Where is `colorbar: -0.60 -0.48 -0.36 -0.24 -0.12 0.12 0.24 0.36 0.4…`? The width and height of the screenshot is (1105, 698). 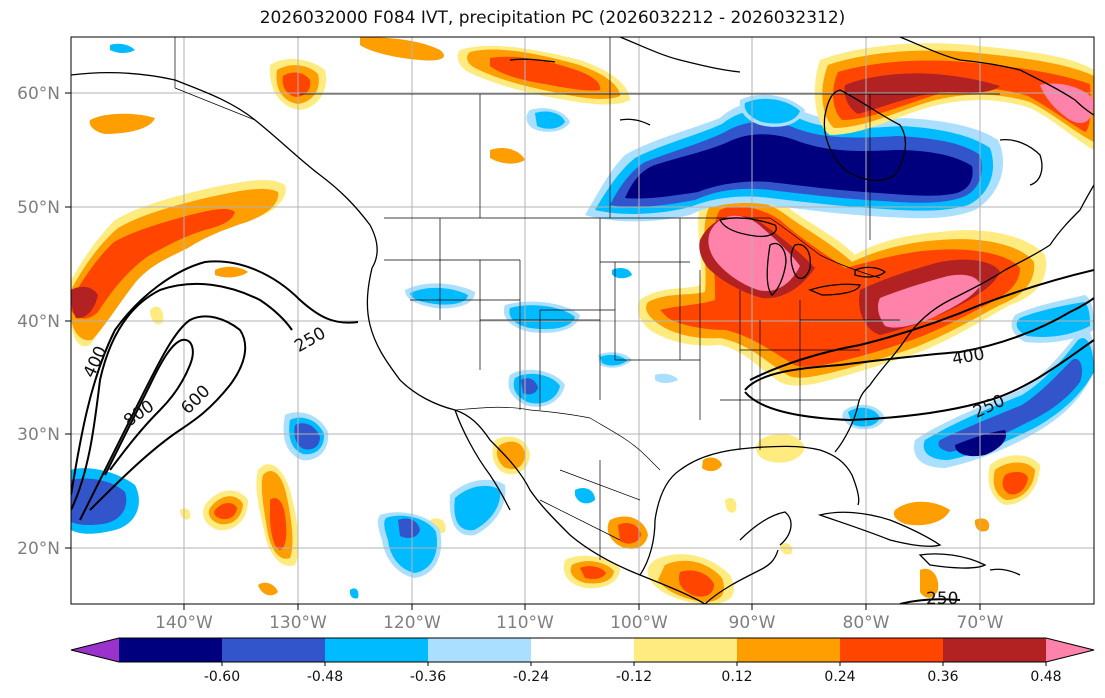 colorbar: -0.60 -0.48 -0.36 -0.24 -0.12 0.12 0.24 0.36 0.4… is located at coordinates (582, 661).